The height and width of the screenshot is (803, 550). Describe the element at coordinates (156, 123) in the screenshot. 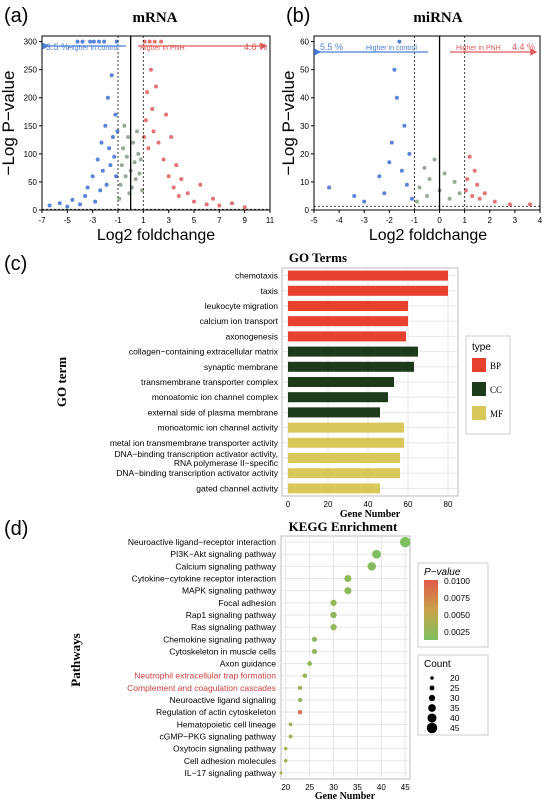

I see `mrna-points` at that location.